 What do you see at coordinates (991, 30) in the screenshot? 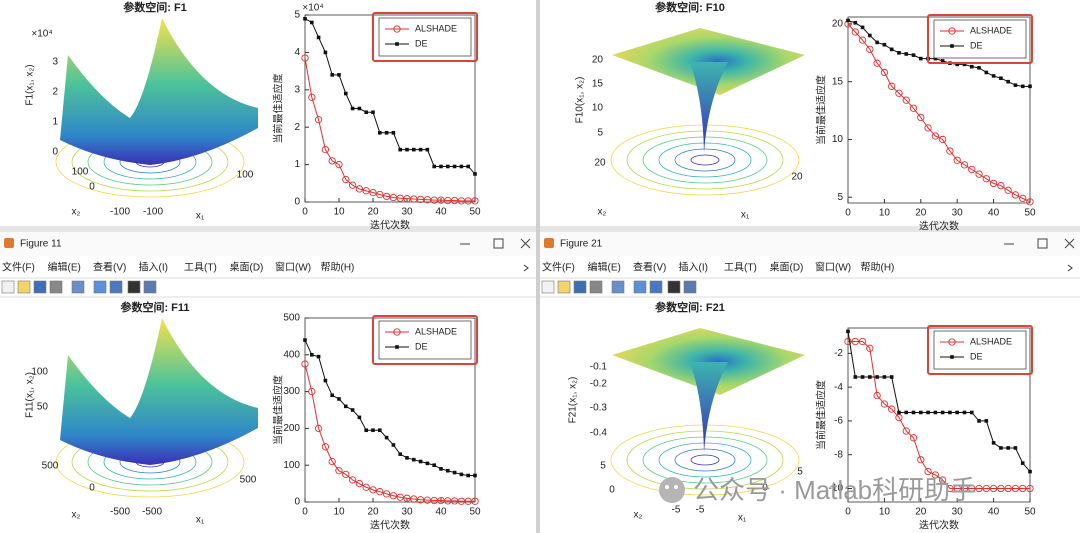
I see `legend-label: ALSHADE` at bounding box center [991, 30].